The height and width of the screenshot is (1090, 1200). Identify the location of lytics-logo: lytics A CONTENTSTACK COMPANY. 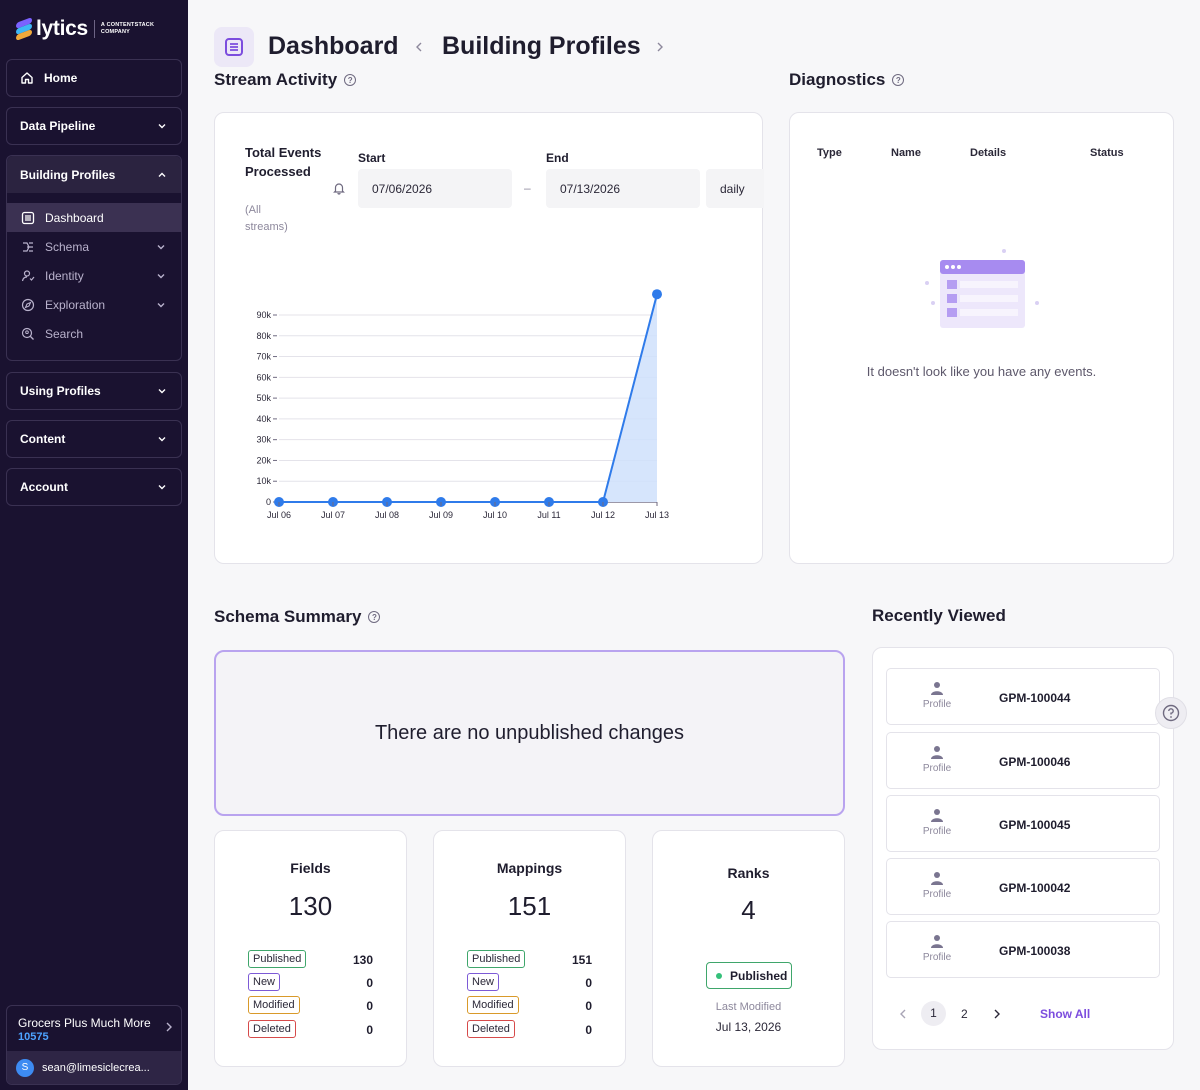
(85, 29).